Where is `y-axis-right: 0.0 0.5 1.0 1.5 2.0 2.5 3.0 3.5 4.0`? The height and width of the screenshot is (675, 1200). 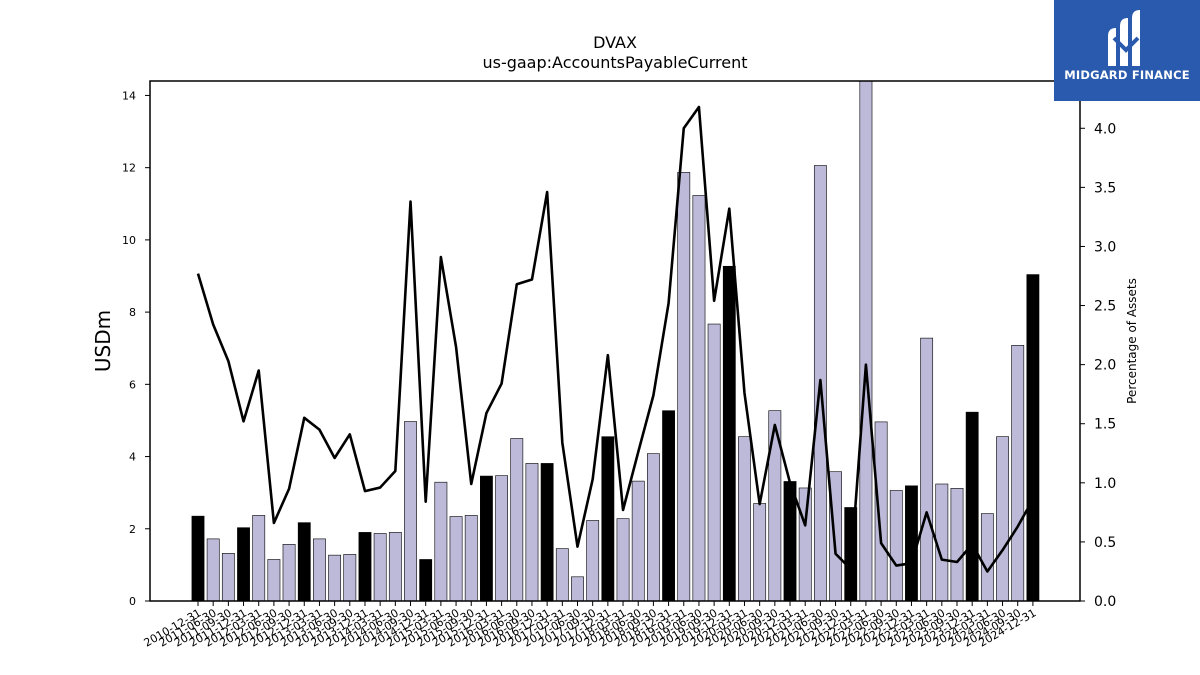
y-axis-right: 0.0 0.5 1.0 1.5 2.0 2.5 3.0 3.5 4.0 is located at coordinates (1098, 365).